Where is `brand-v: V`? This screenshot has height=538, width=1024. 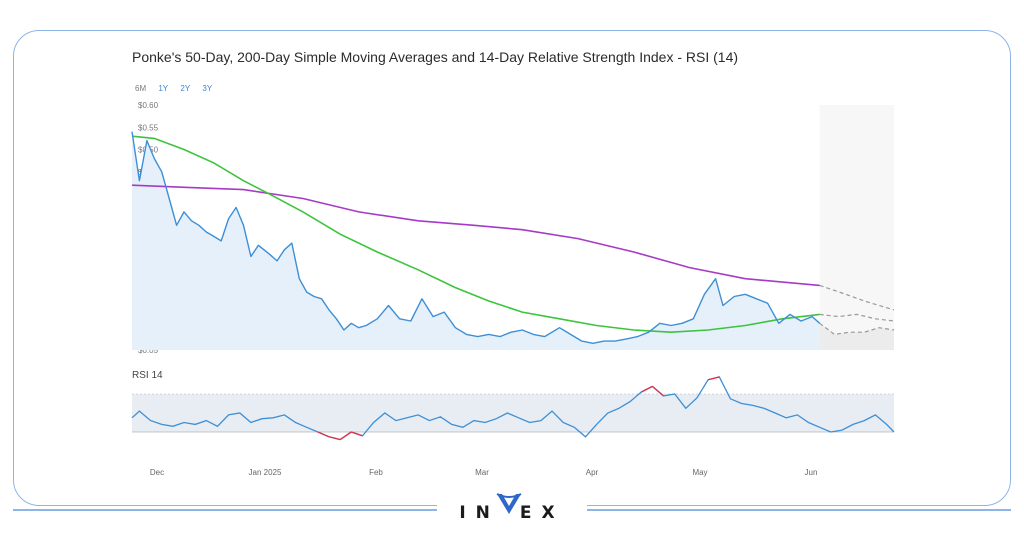 brand-v: V is located at coordinates (509, 510).